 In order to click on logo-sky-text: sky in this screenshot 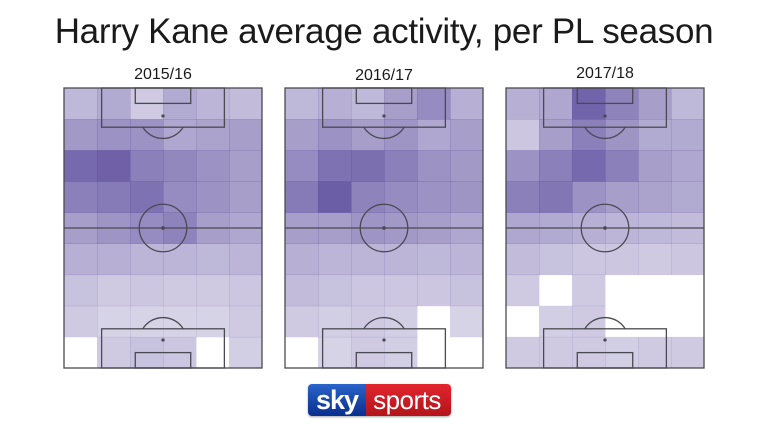, I will do `click(337, 400)`.